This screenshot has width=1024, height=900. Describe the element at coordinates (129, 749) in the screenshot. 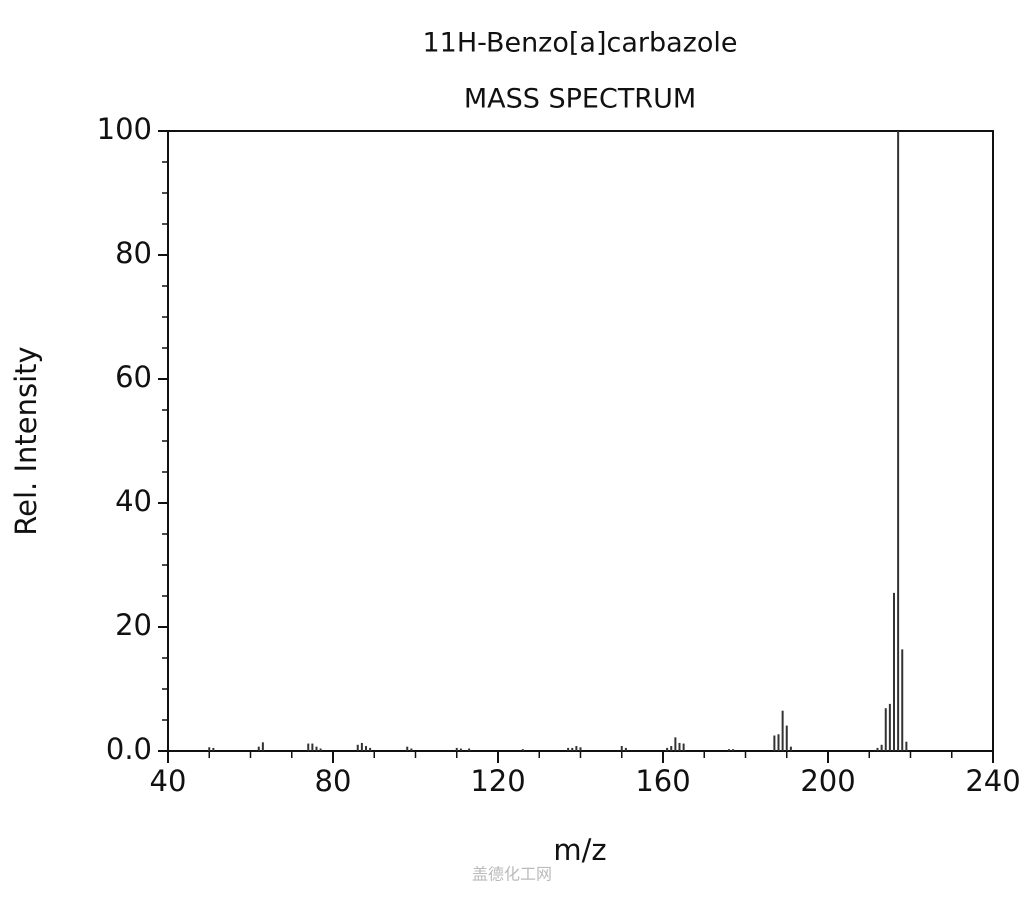

I see `y-tick-label: 0.0` at that location.